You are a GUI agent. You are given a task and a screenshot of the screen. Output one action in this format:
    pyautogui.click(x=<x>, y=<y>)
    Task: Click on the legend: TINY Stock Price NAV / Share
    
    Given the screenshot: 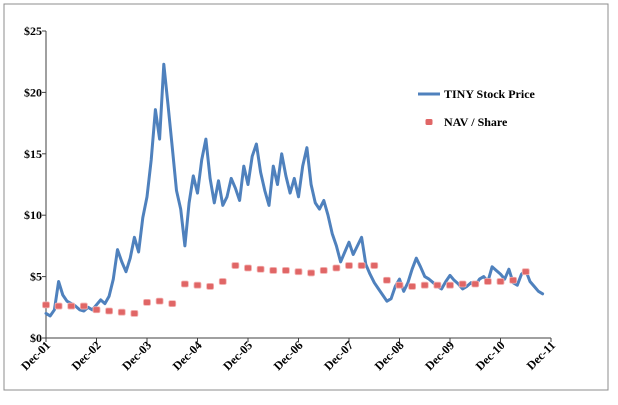 What is the action you would take?
    pyautogui.click(x=477, y=108)
    